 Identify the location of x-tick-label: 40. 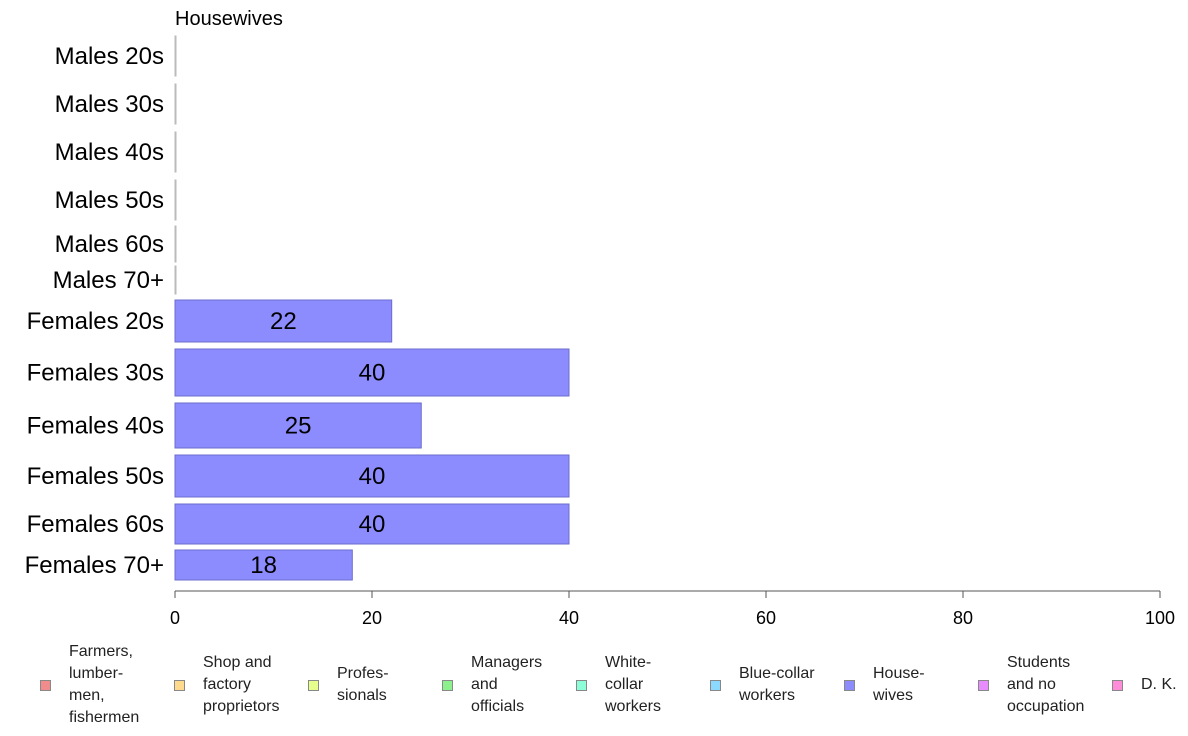
(569, 618).